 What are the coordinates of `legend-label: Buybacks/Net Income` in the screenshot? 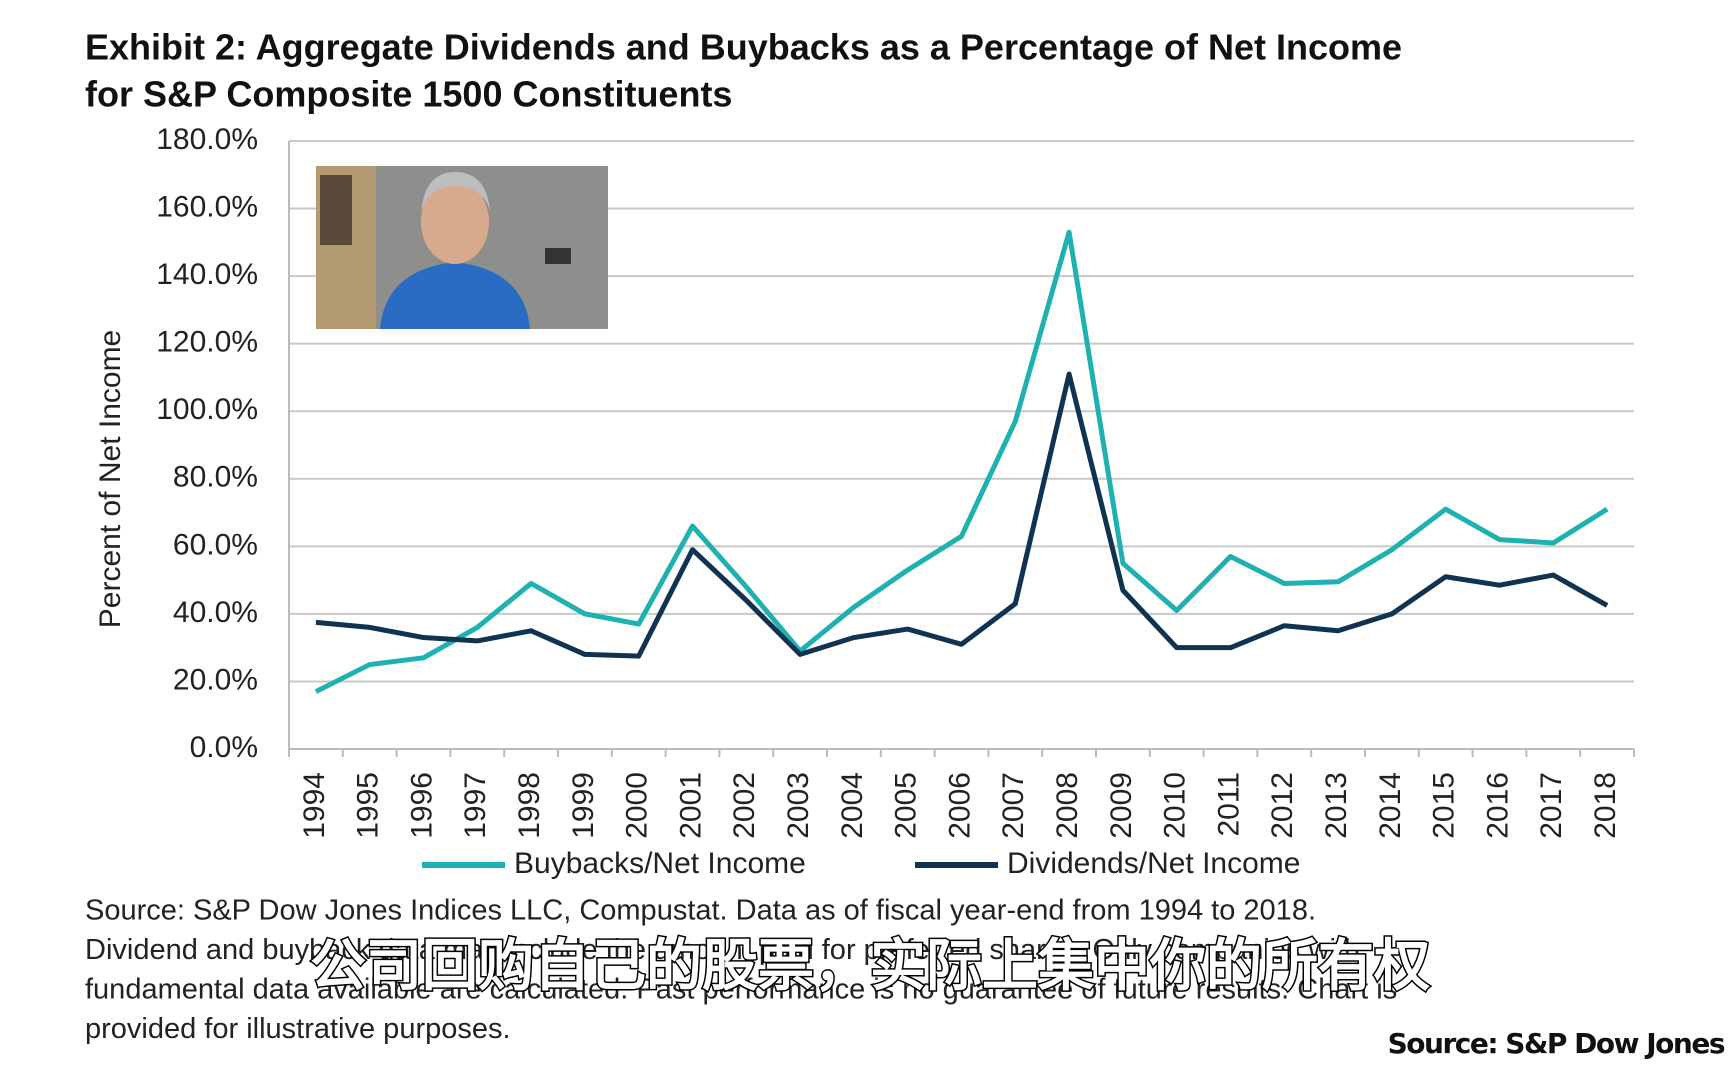 It's located at (660, 863).